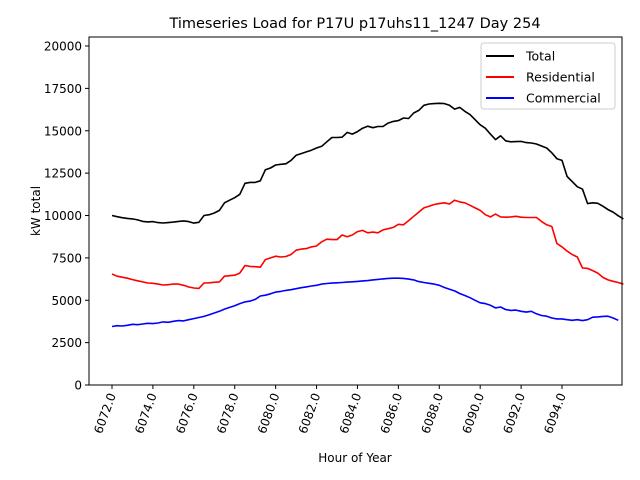  What do you see at coordinates (351, 413) in the screenshot?
I see `x-tick-label: 6084.0` at bounding box center [351, 413].